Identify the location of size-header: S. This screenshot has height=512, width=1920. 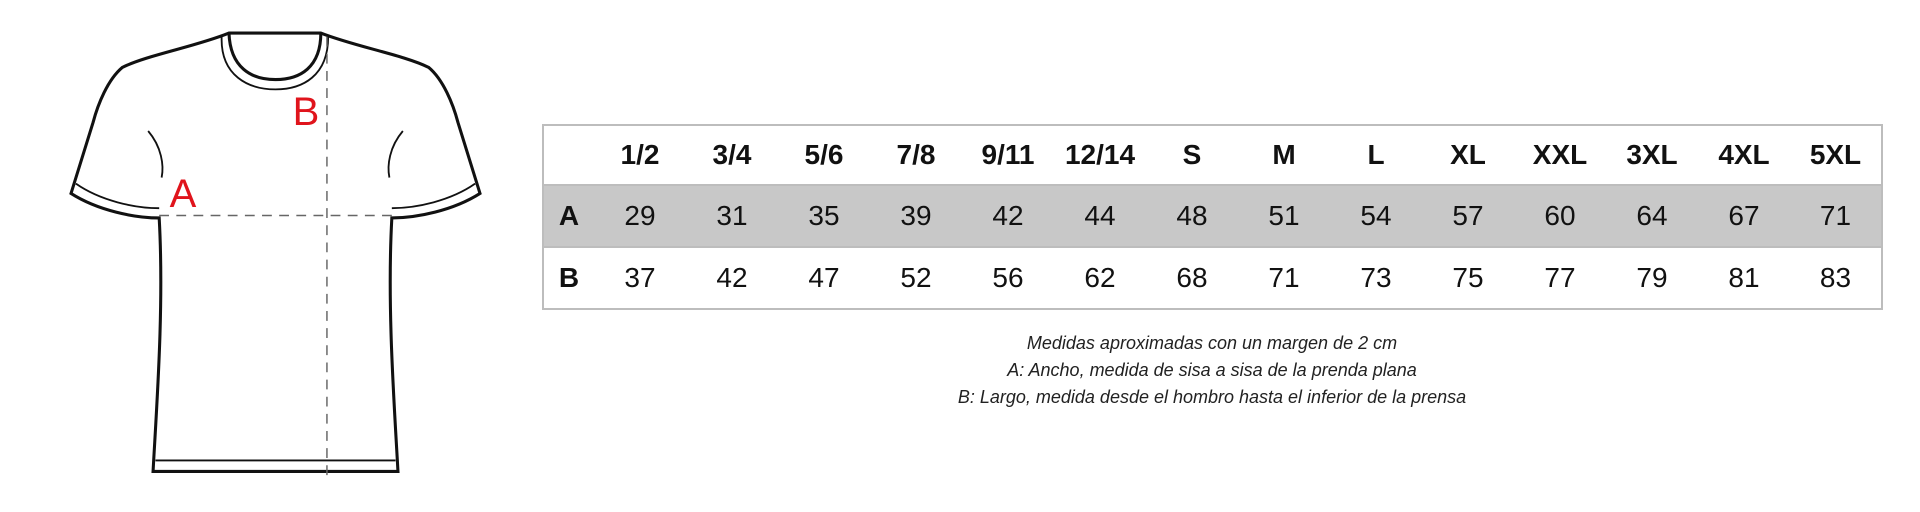
(1192, 154).